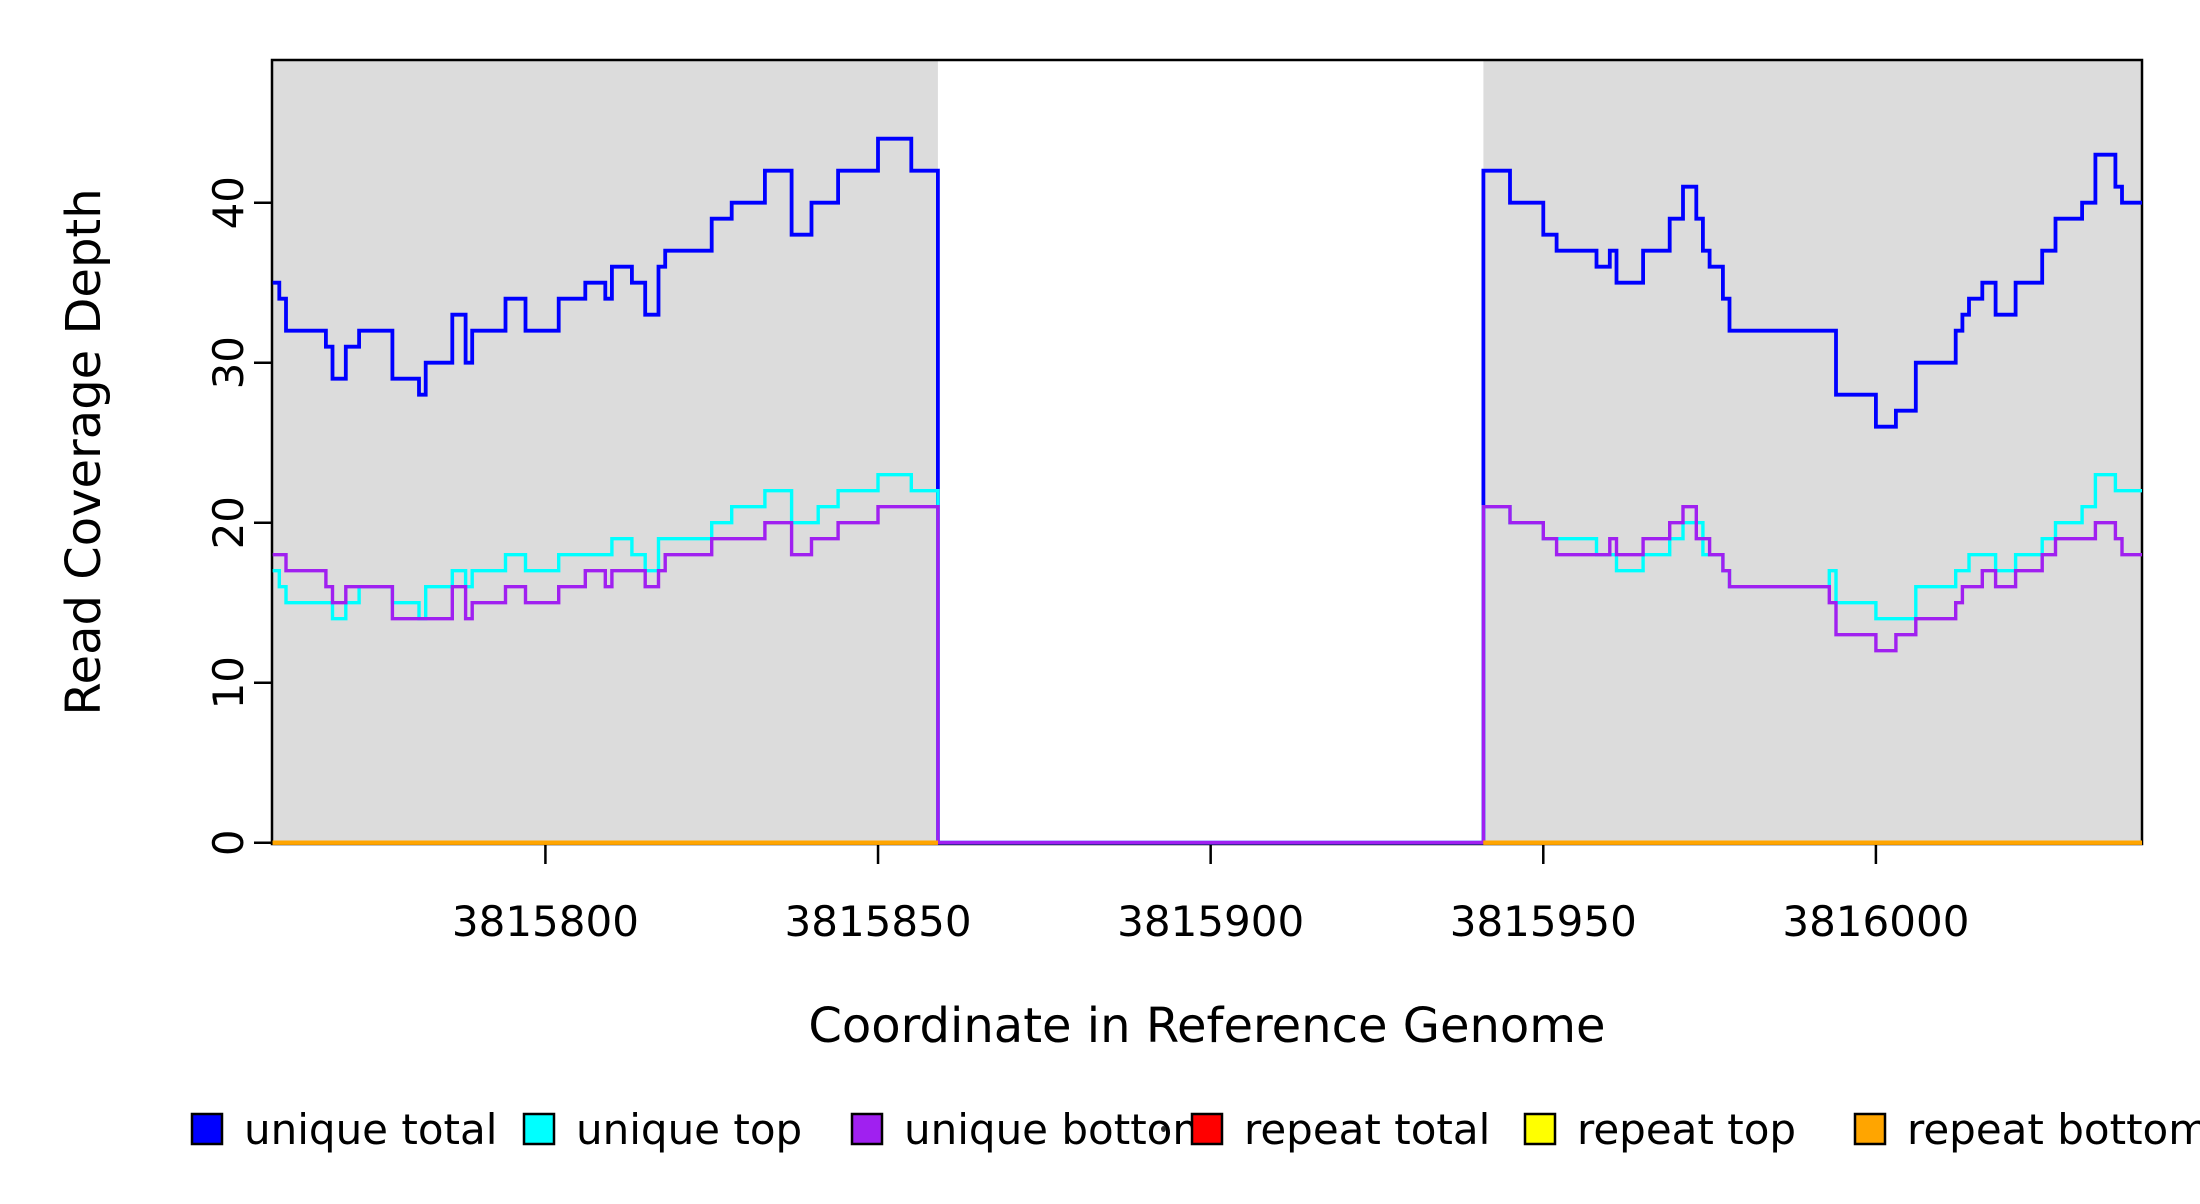 Image resolution: width=2200 pixels, height=1204 pixels. I want to click on legend-label-unique-total: unique total, so click(370, 1129).